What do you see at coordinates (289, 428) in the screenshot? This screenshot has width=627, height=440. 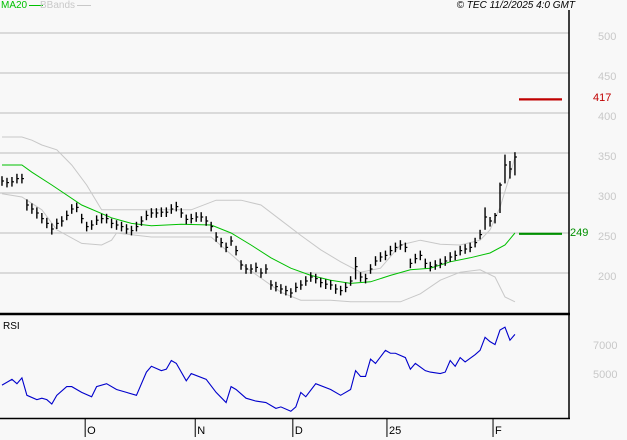 I see `date-ticks` at bounding box center [289, 428].